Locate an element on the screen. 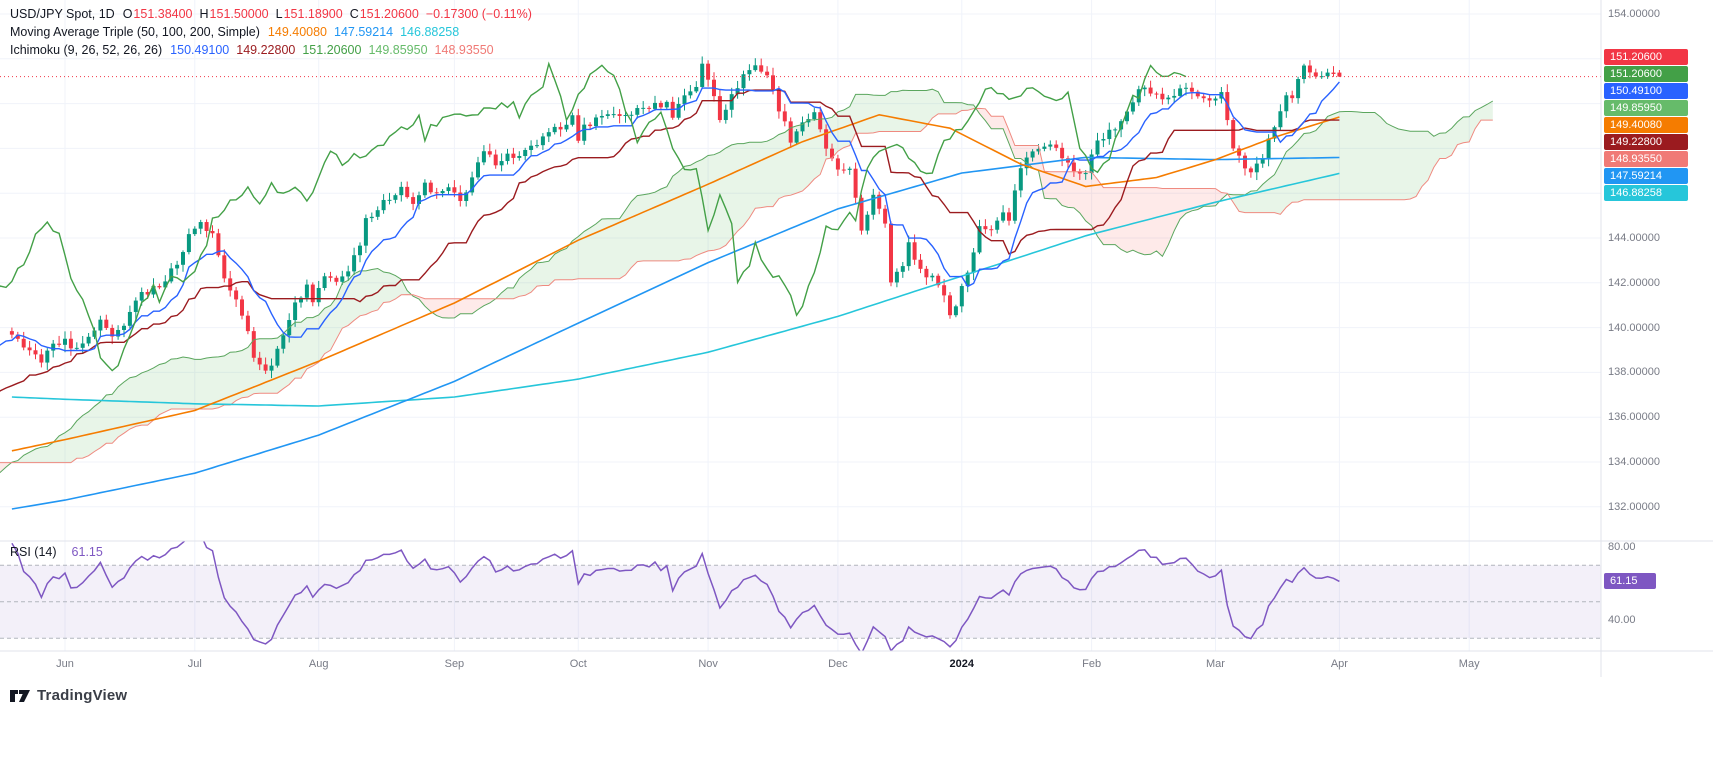 Image resolution: width=1713 pixels, height=777 pixels. ohlc-close: C151.20600 is located at coordinates (384, 14).